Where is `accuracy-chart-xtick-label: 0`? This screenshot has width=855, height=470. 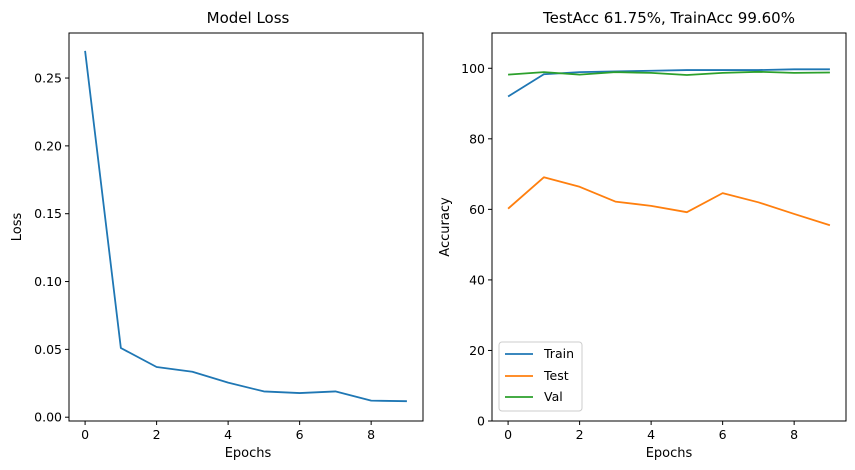
accuracy-chart-xtick-label: 0 is located at coordinates (508, 434).